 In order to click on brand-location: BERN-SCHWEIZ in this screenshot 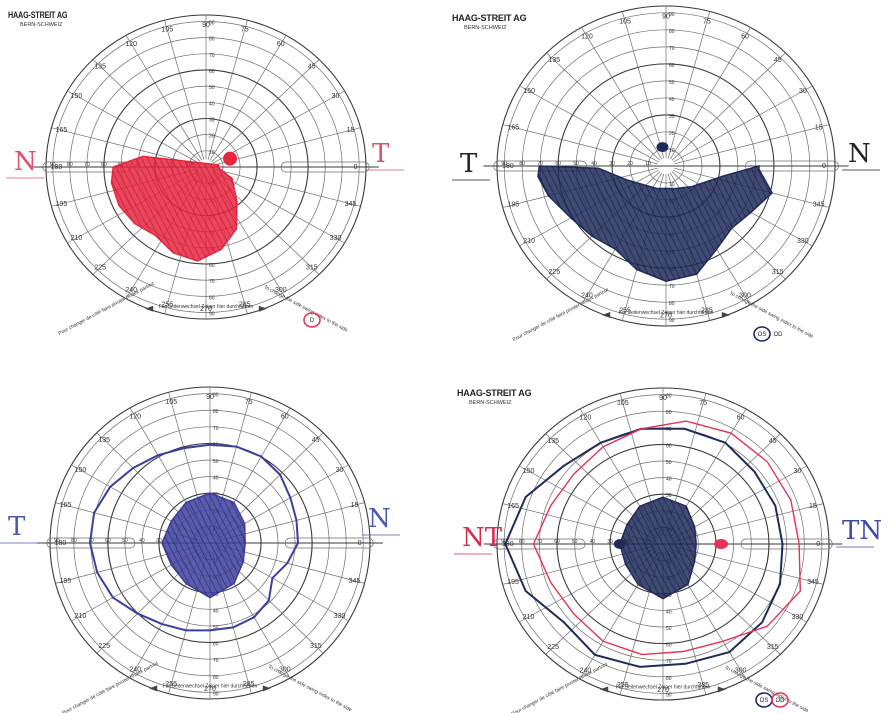, I will do `click(41, 25)`.